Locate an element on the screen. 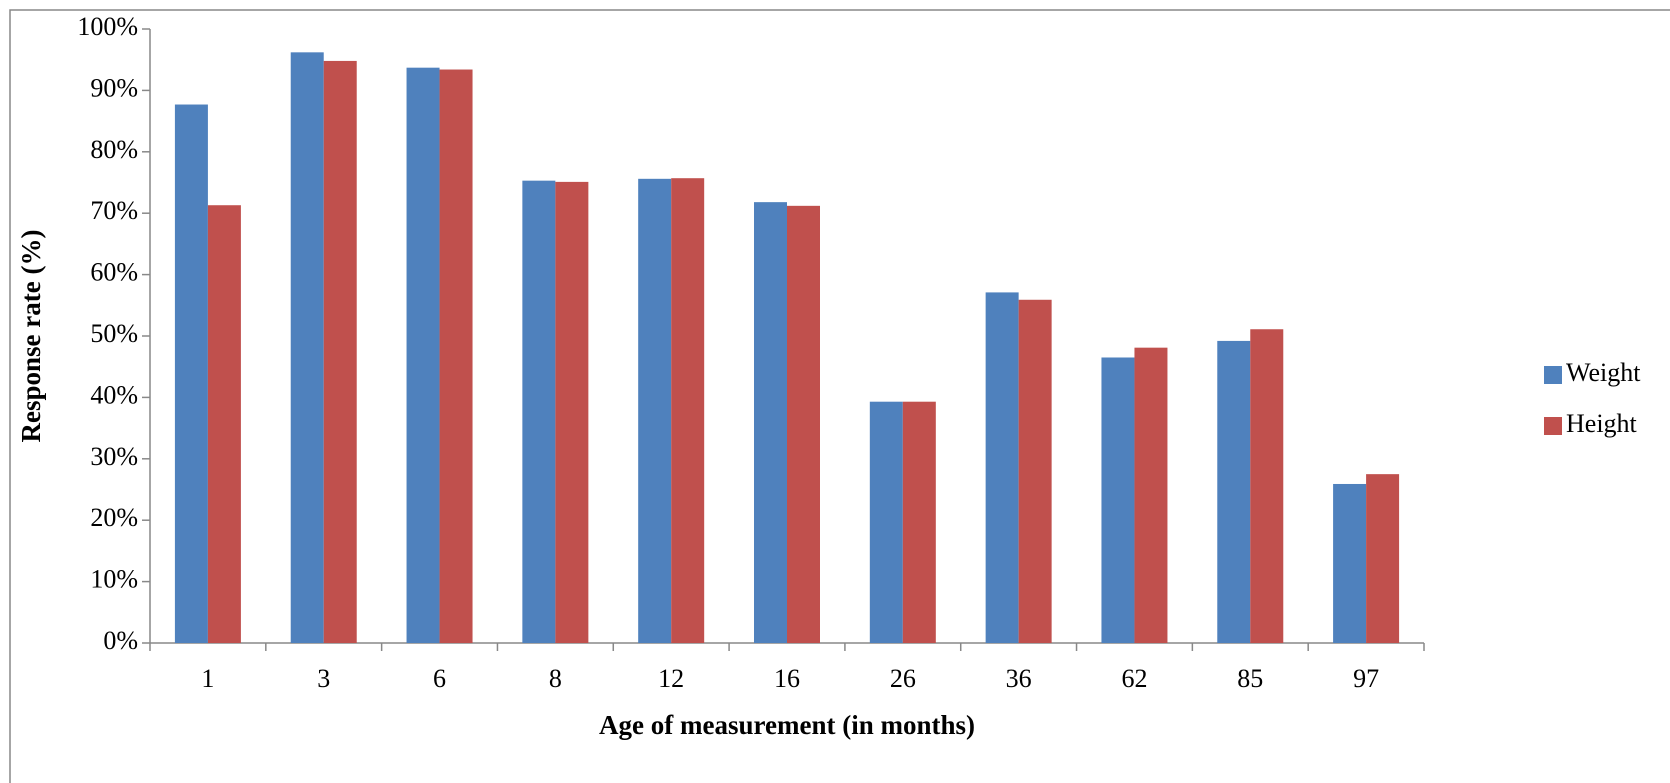 Image resolution: width=1670 pixels, height=783 pixels. legend-label: Weight is located at coordinates (1603, 372).